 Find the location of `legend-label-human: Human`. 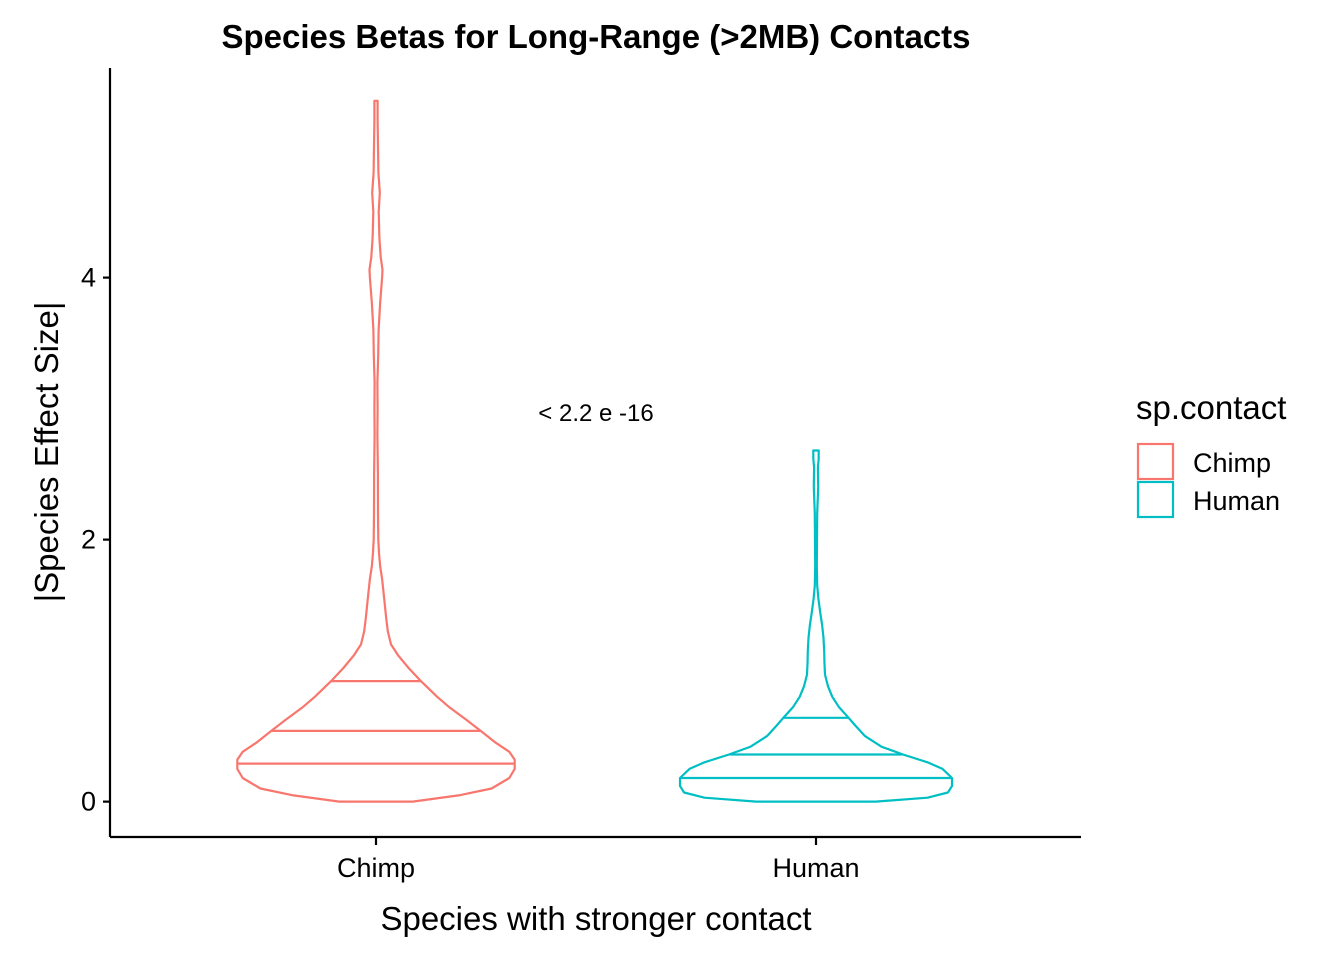

legend-label-human: Human is located at coordinates (1236, 501).